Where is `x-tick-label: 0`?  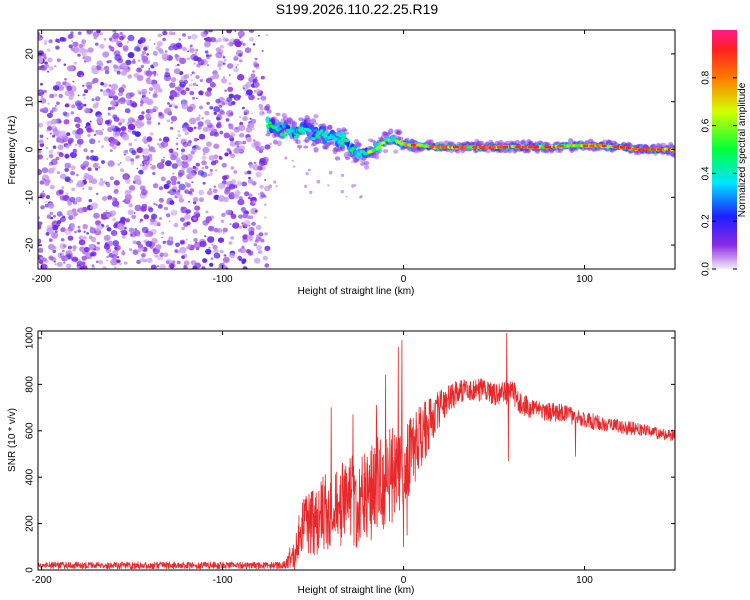
x-tick-label: 0 is located at coordinates (404, 580).